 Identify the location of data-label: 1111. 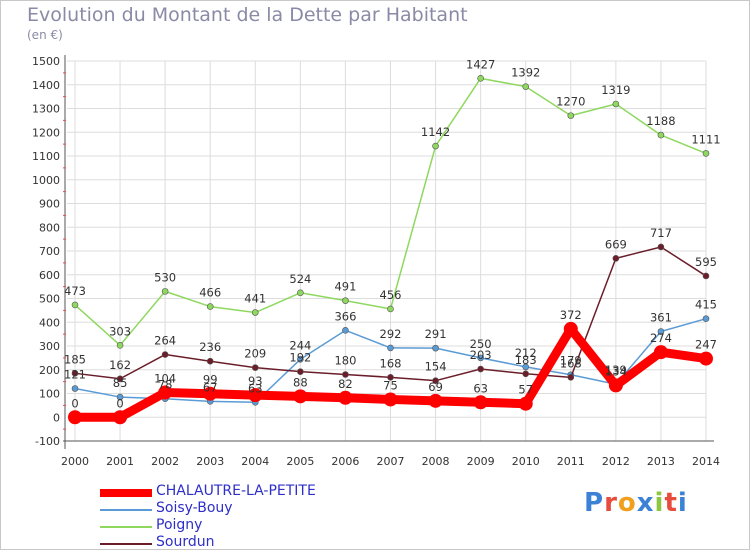
(705, 139).